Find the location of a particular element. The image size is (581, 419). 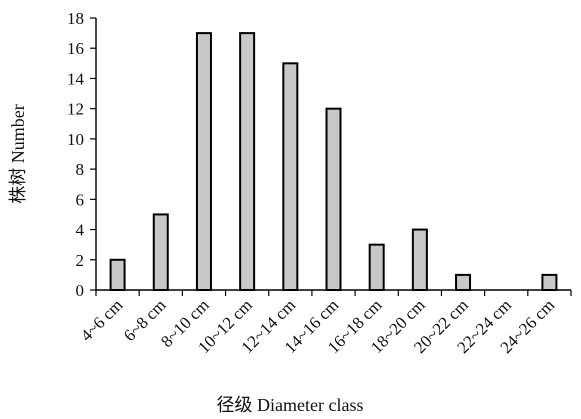

x-axis-title: 径级 Diameter class is located at coordinates (290, 405).